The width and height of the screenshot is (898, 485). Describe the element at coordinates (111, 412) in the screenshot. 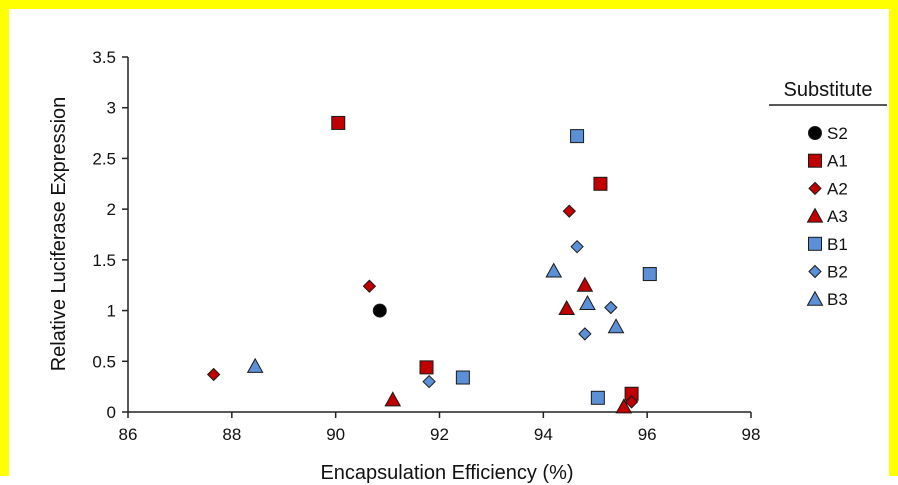

I see `y-tick-label: 0` at that location.